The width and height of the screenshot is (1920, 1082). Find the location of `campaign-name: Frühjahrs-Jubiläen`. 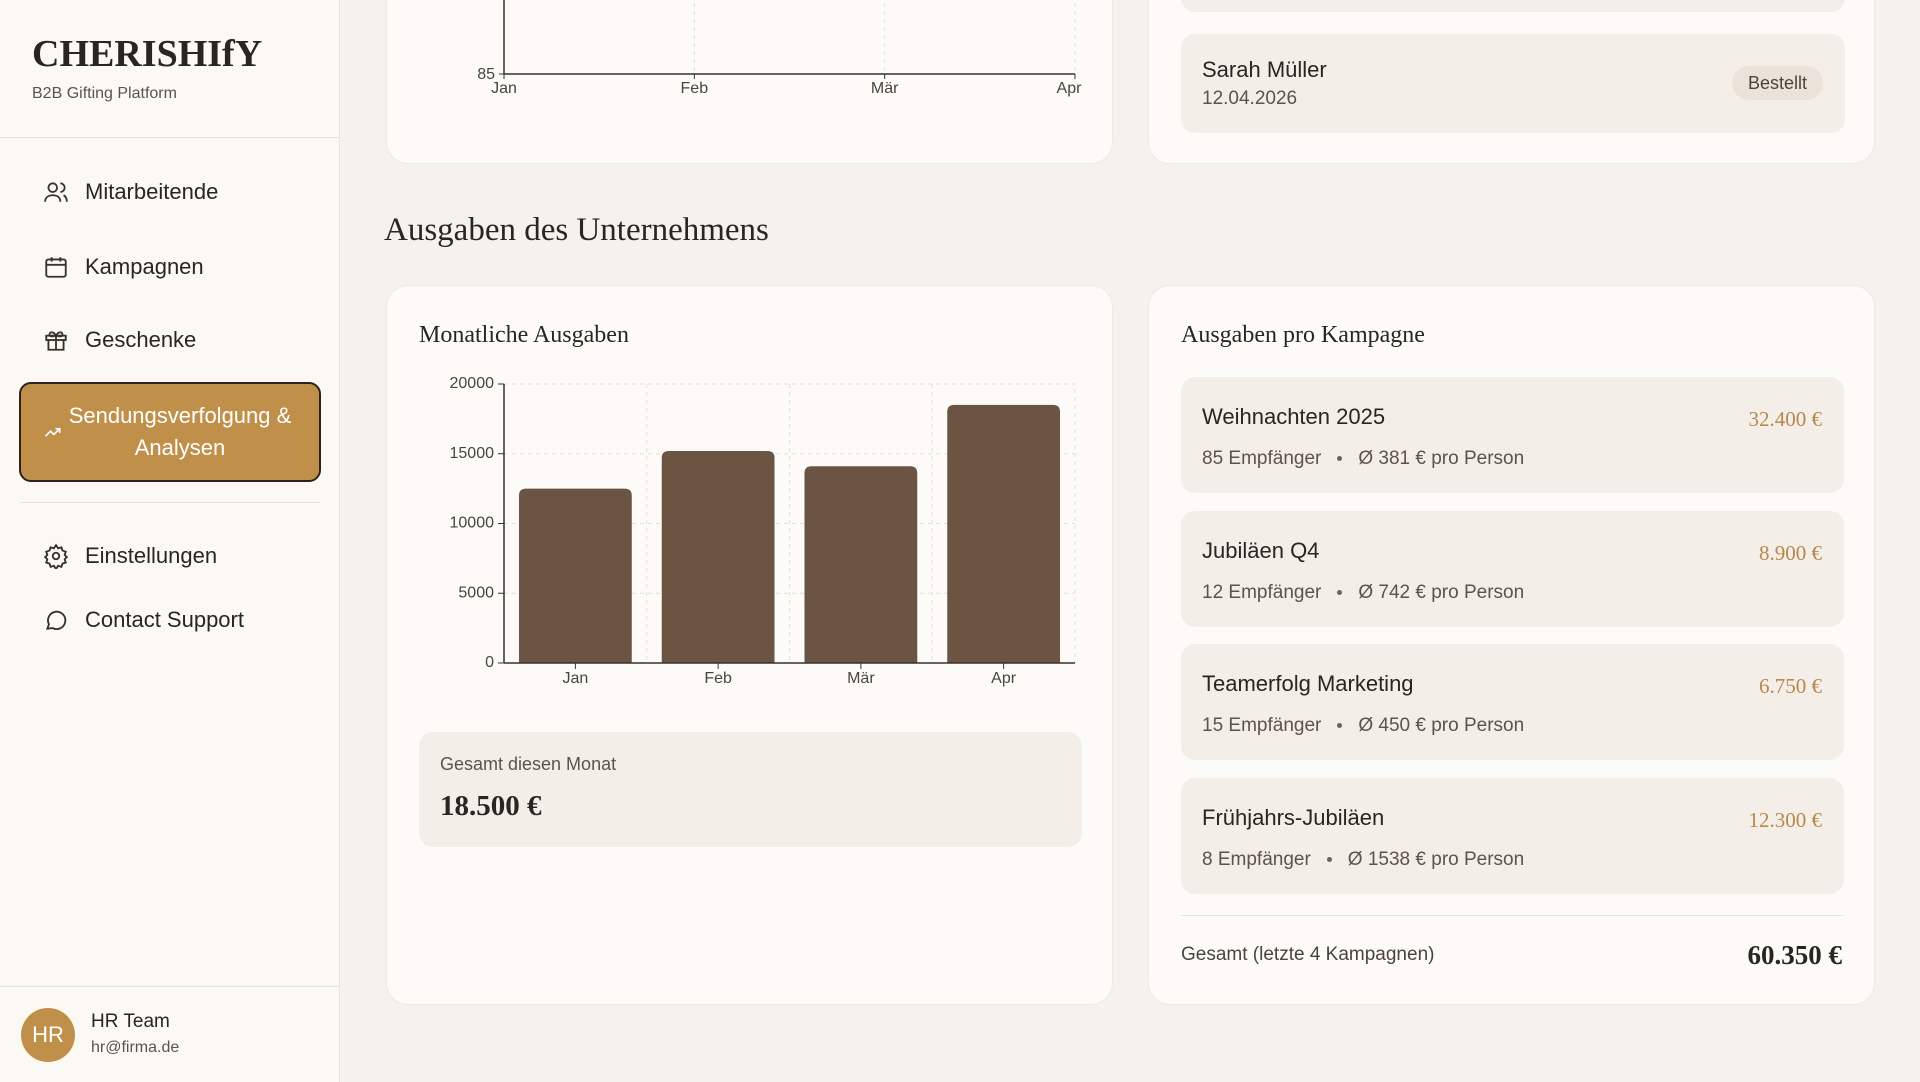

campaign-name: Frühjahrs-Jubiläen is located at coordinates (1293, 817).